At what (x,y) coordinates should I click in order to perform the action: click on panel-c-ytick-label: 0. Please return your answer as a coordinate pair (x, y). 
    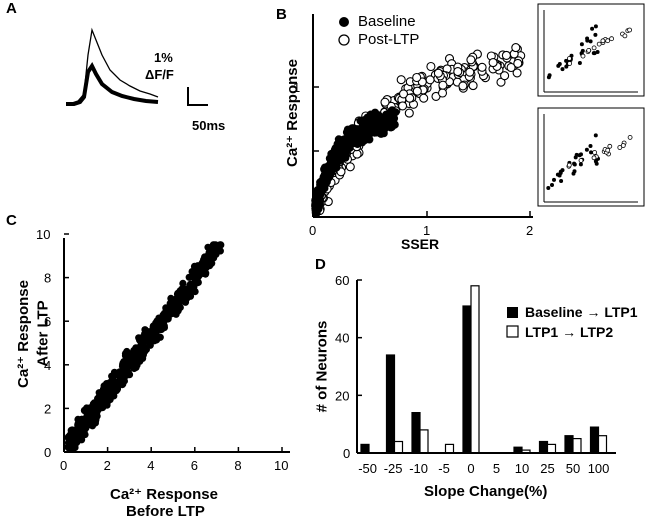
    Looking at the image, I should click on (47, 452).